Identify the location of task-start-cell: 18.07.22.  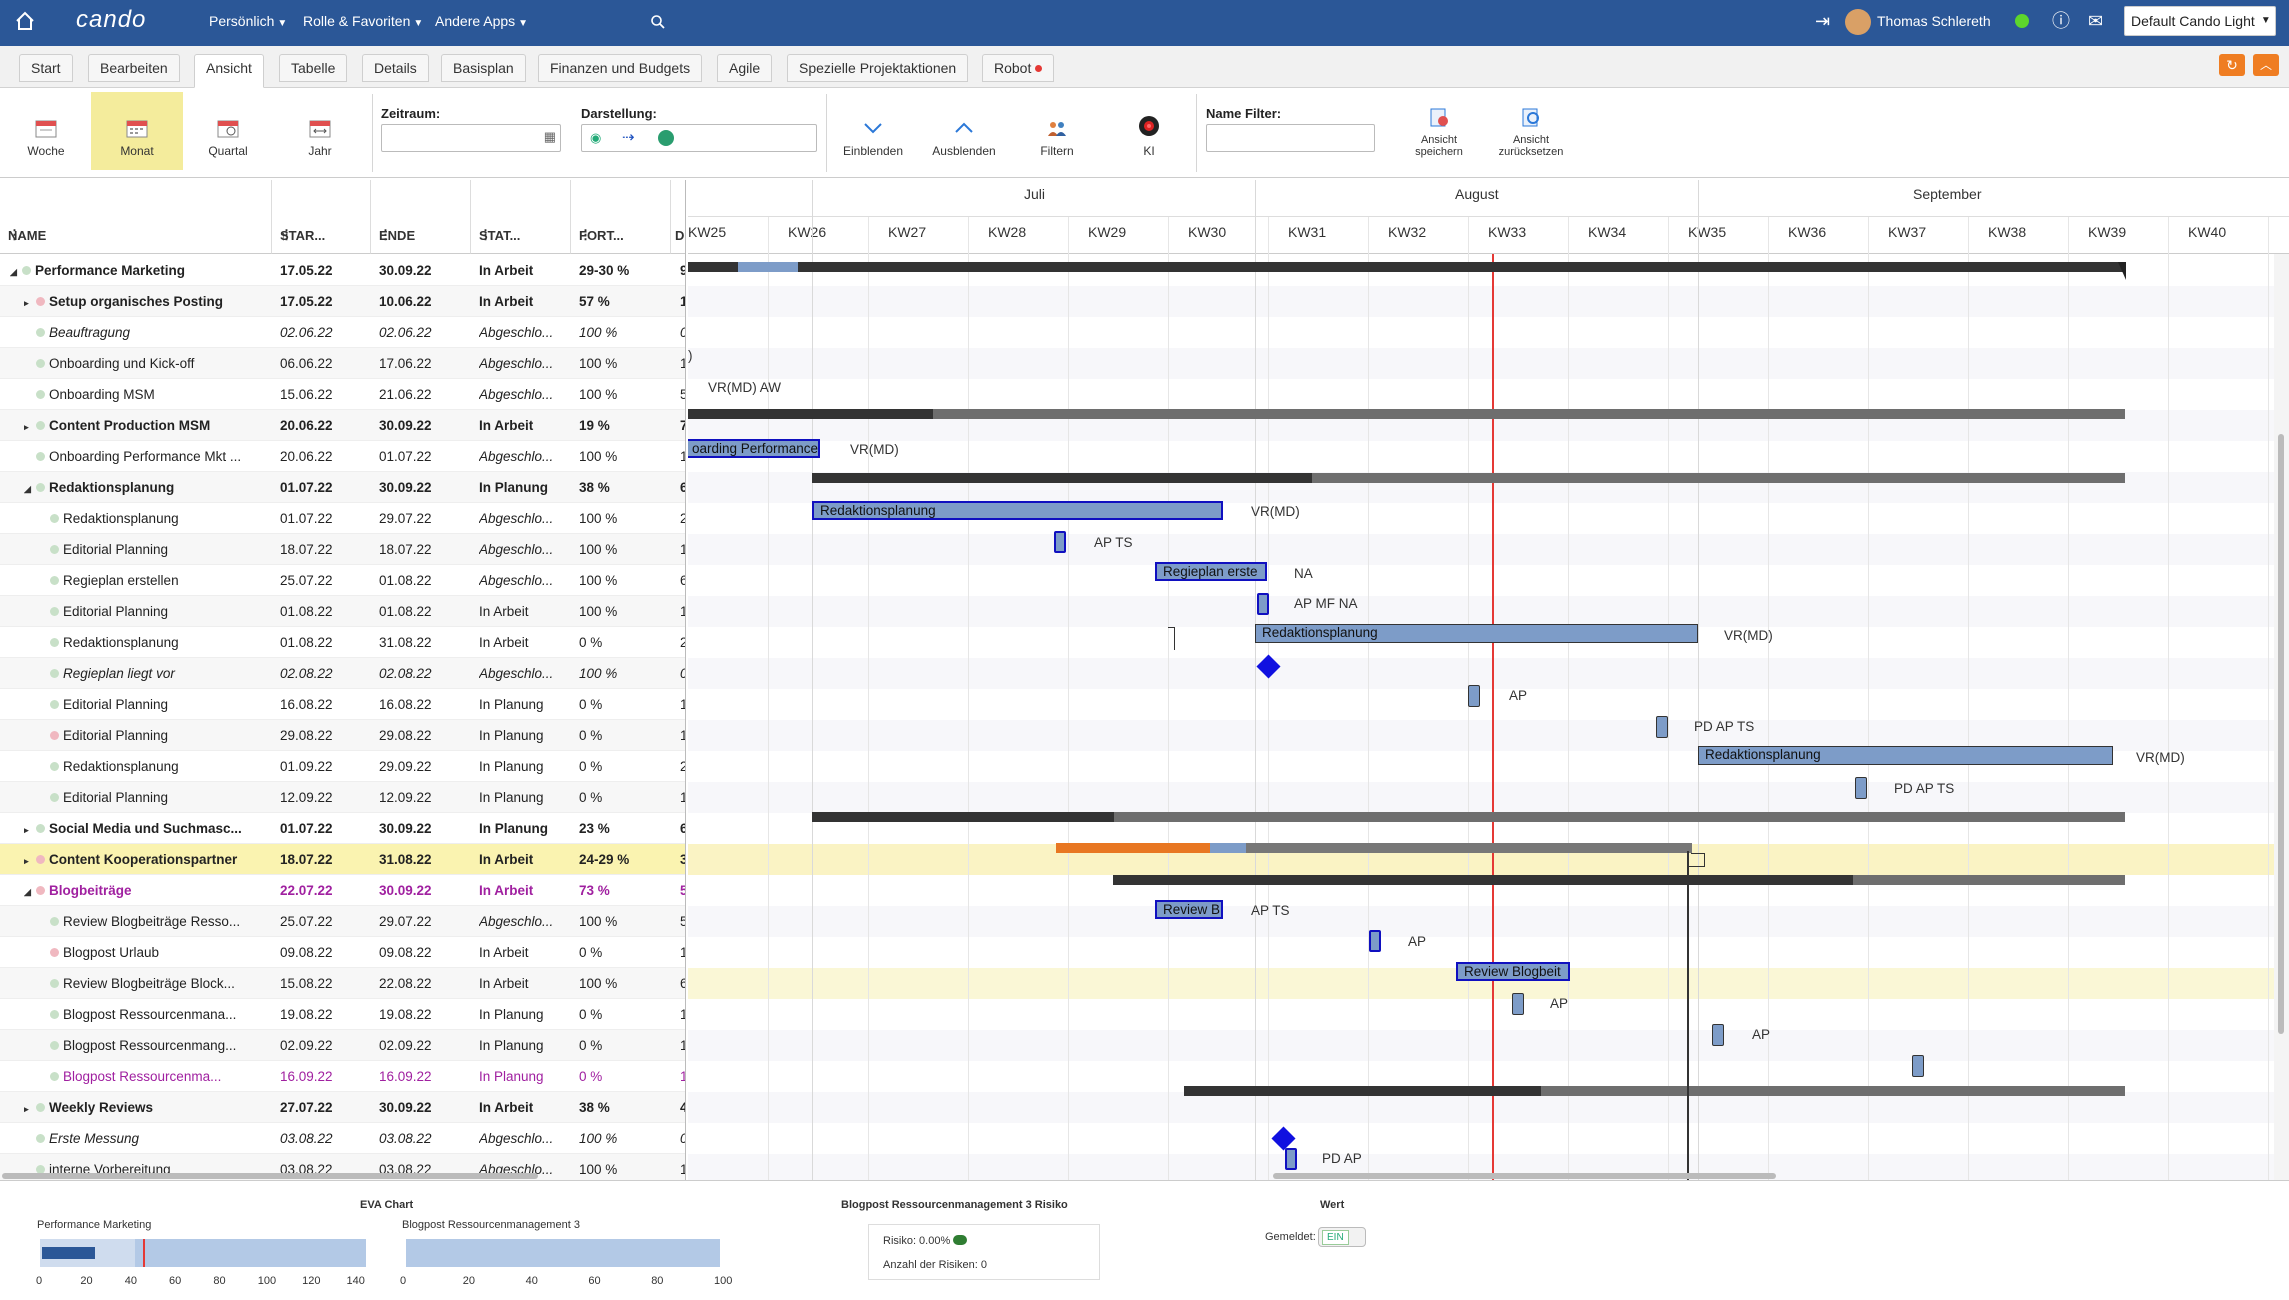
(306, 859).